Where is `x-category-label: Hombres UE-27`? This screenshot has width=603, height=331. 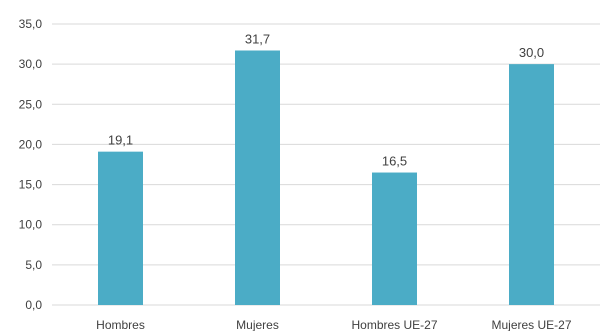
x-category-label: Hombres UE-27 is located at coordinates (394, 324).